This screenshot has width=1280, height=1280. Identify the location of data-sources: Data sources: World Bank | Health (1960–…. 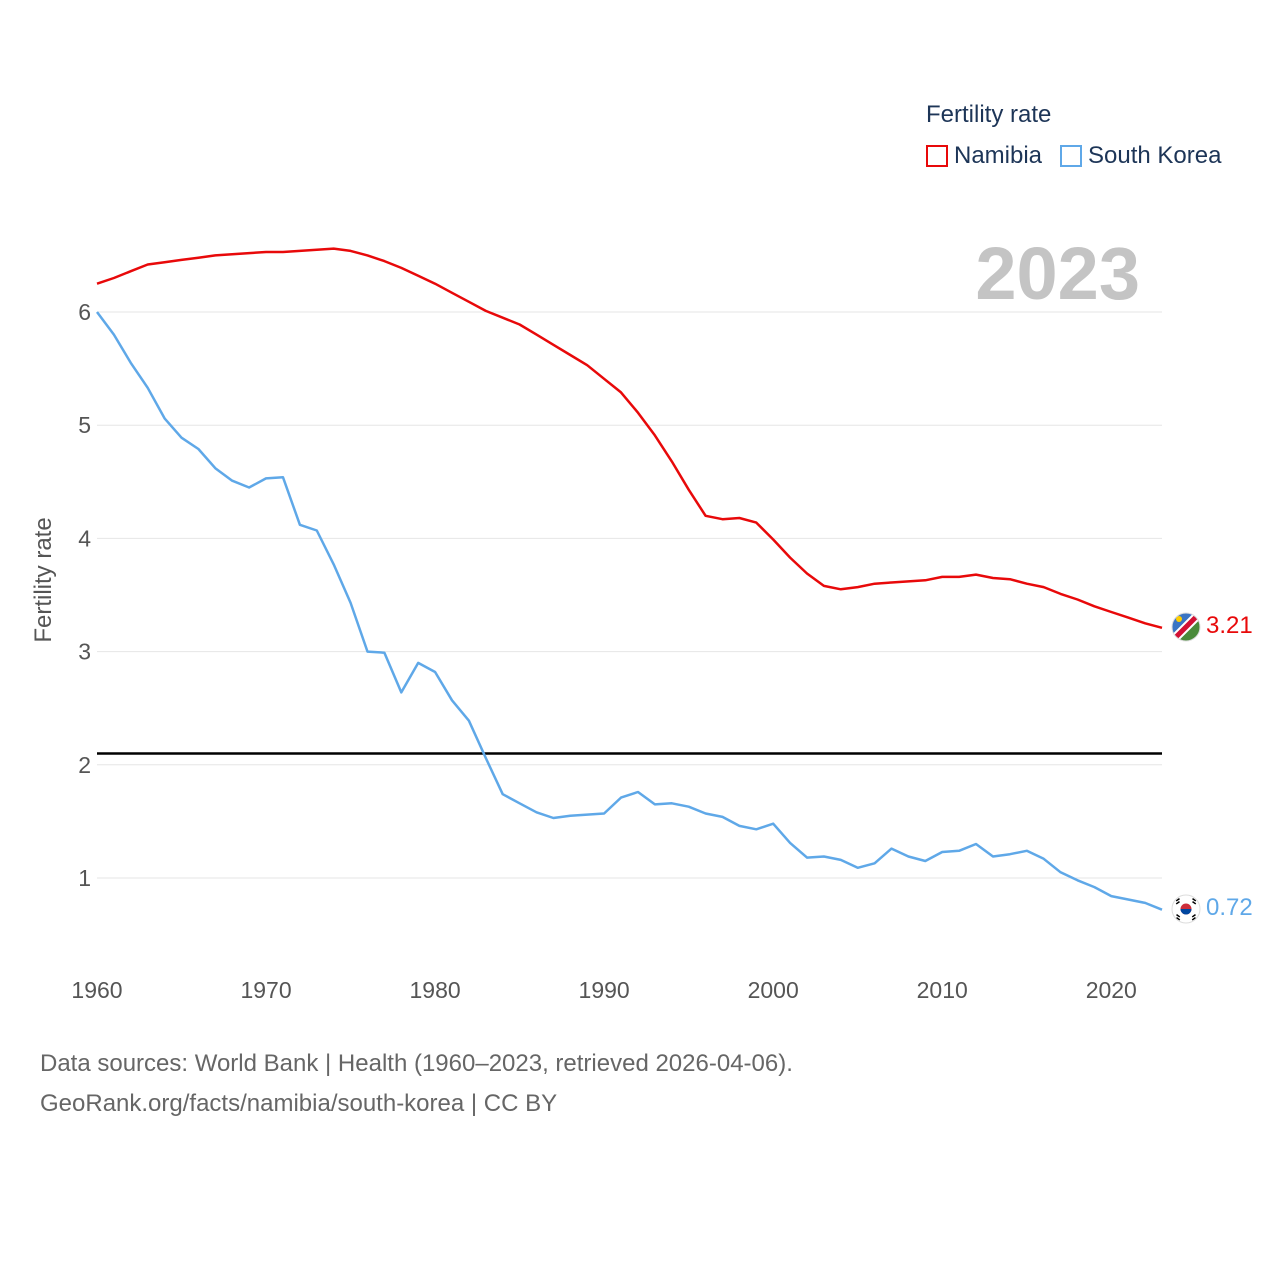
(416, 1084).